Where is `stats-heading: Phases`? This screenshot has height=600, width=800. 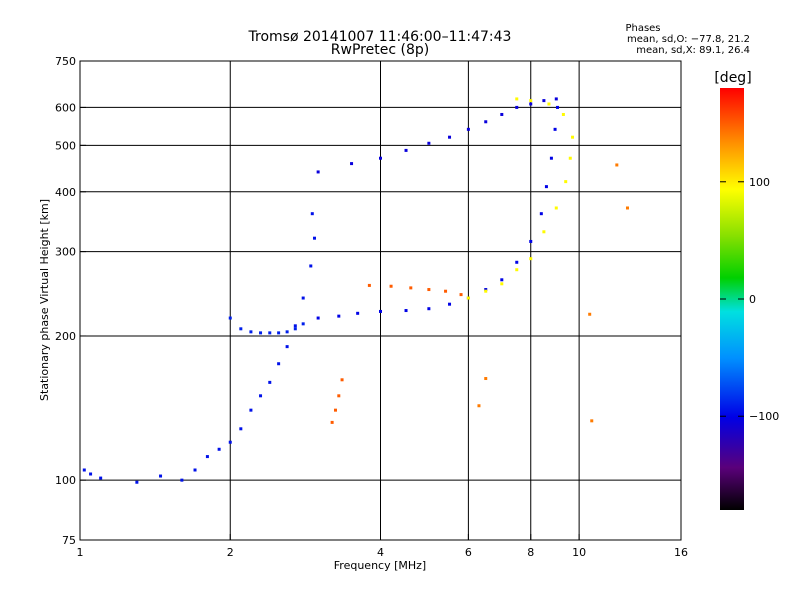 stats-heading: Phases is located at coordinates (642, 28).